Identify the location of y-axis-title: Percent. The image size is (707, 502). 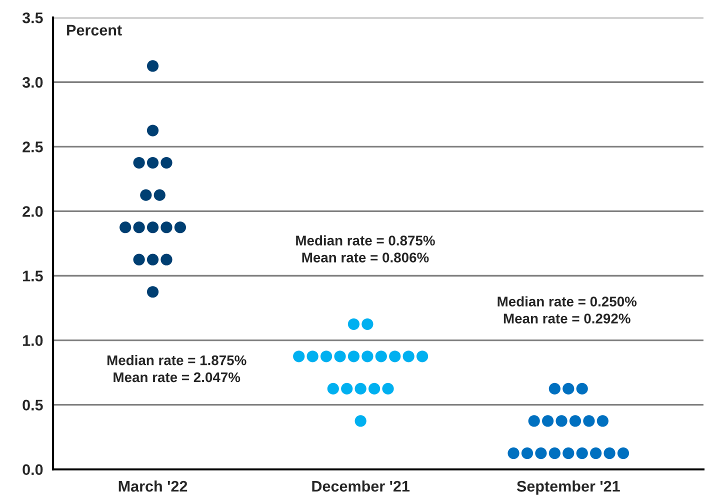
(94, 30).